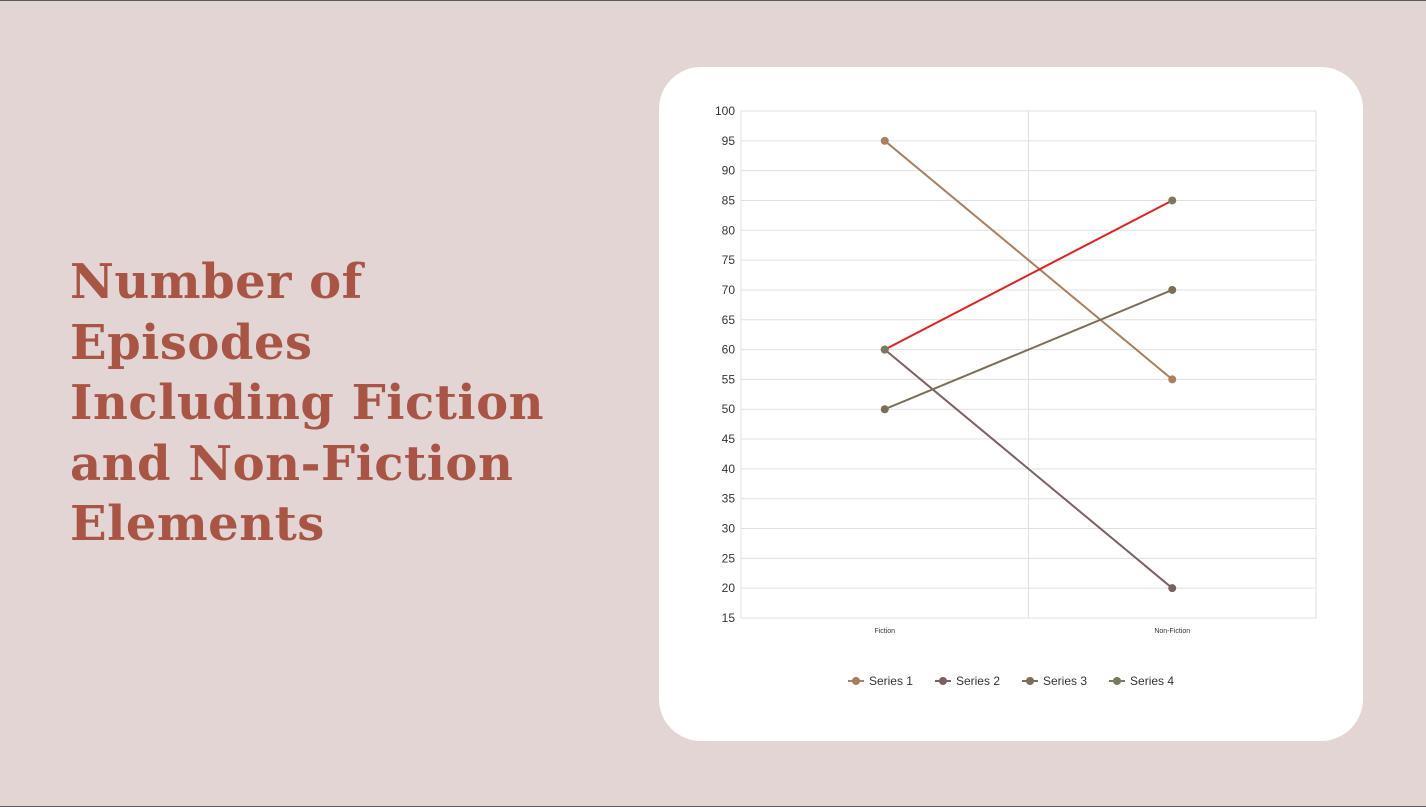  I want to click on legend-label: Series 1, so click(890, 681).